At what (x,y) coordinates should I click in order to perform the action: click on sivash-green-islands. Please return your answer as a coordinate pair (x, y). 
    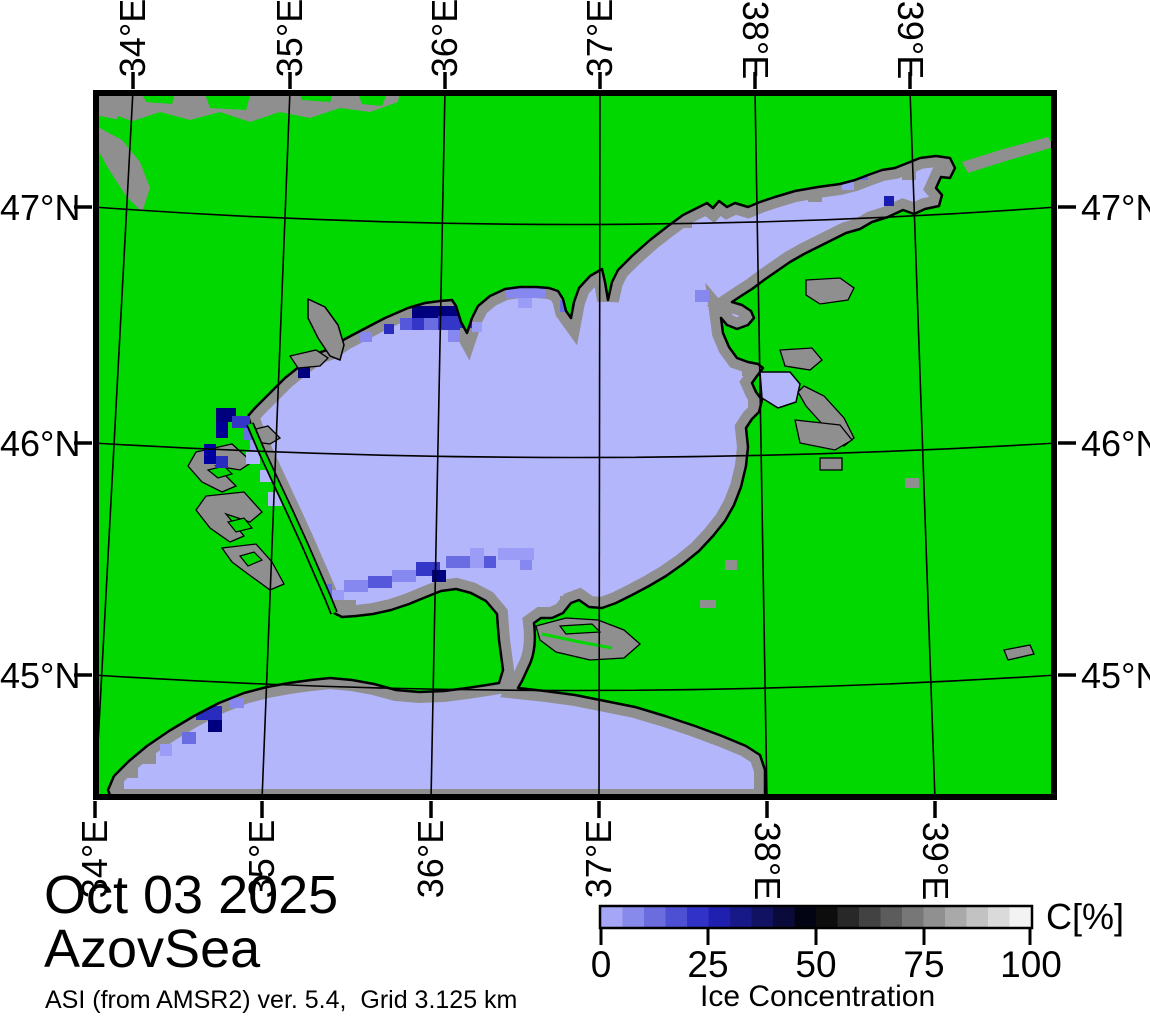
    Looking at the image, I should click on (235, 516).